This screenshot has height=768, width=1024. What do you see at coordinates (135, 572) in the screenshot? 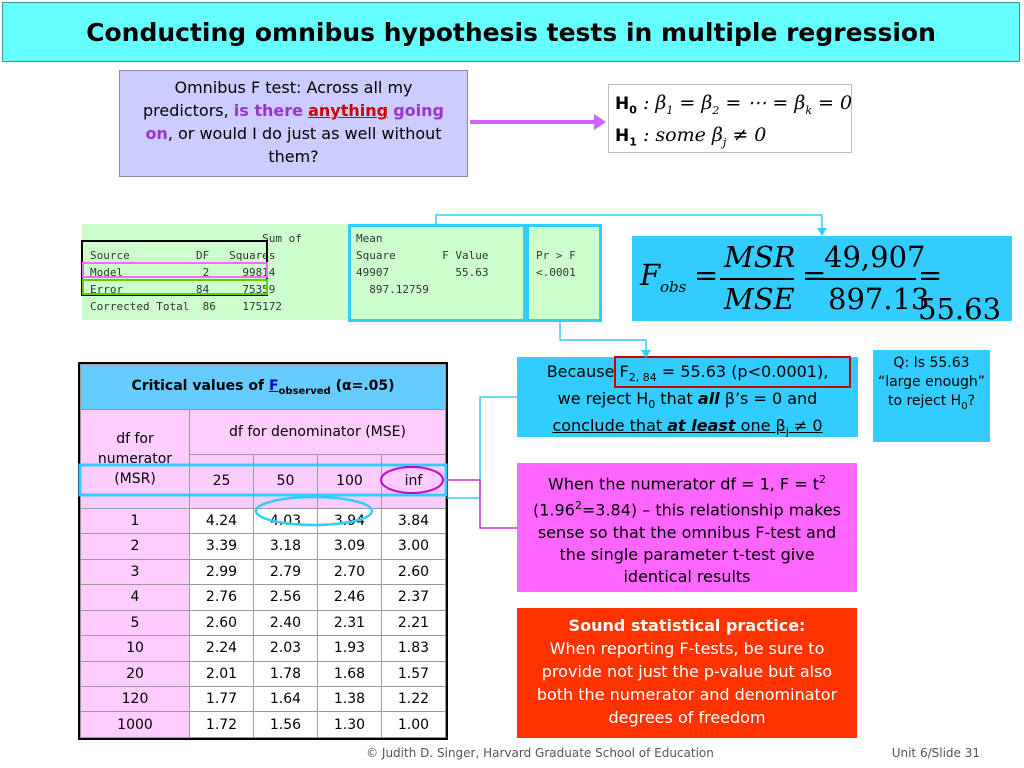
I see `numerator-df-cell: 3` at bounding box center [135, 572].